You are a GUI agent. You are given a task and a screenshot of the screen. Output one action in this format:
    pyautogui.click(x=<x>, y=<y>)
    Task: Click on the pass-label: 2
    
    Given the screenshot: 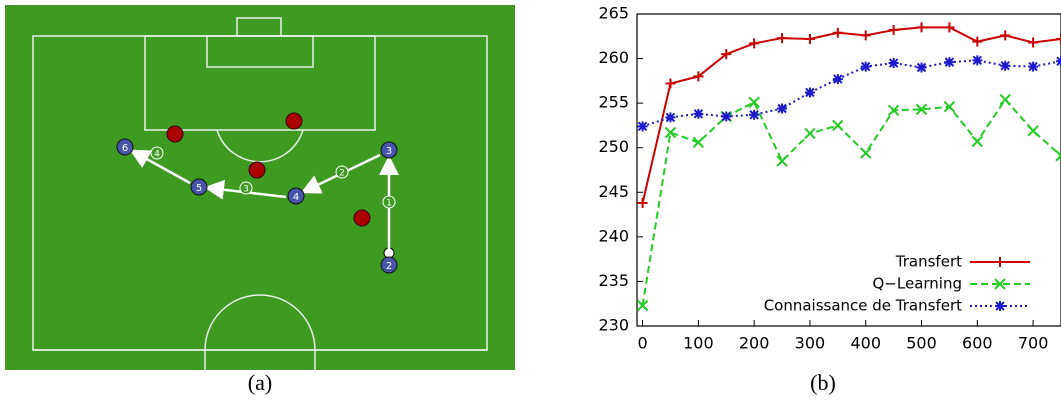 What is the action you would take?
    pyautogui.click(x=342, y=174)
    